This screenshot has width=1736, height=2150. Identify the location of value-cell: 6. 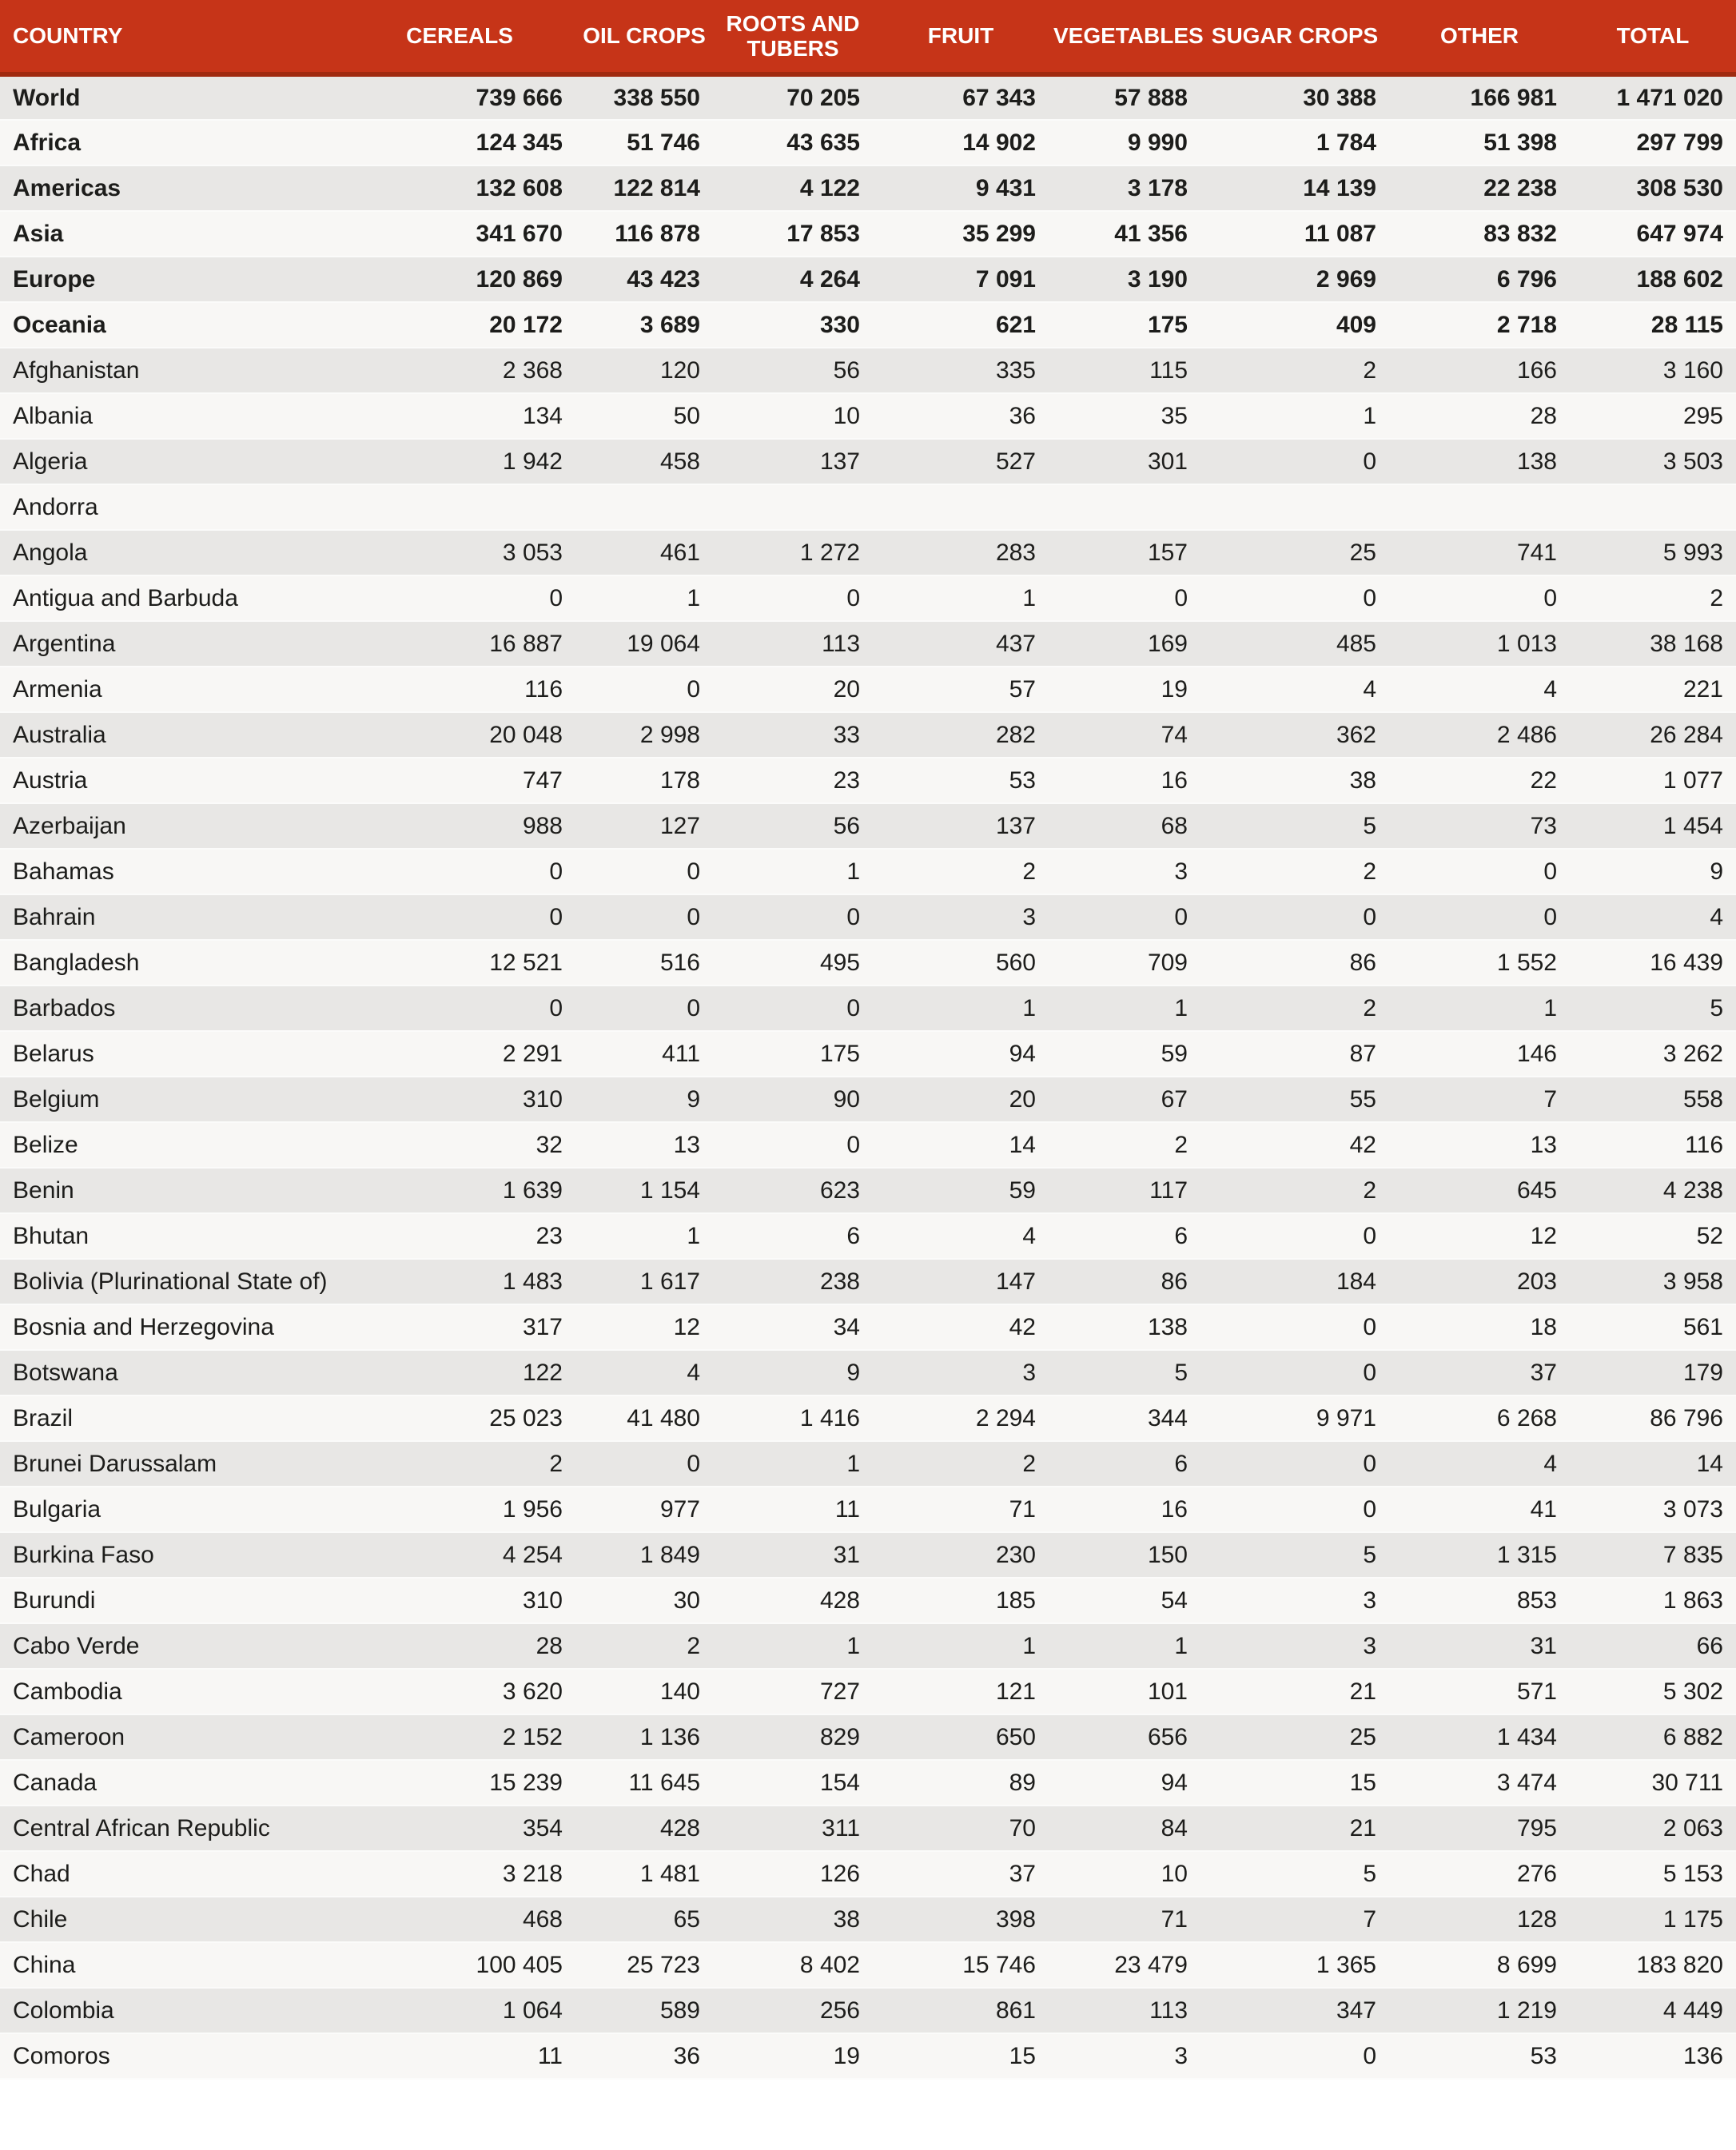
(1124, 1236).